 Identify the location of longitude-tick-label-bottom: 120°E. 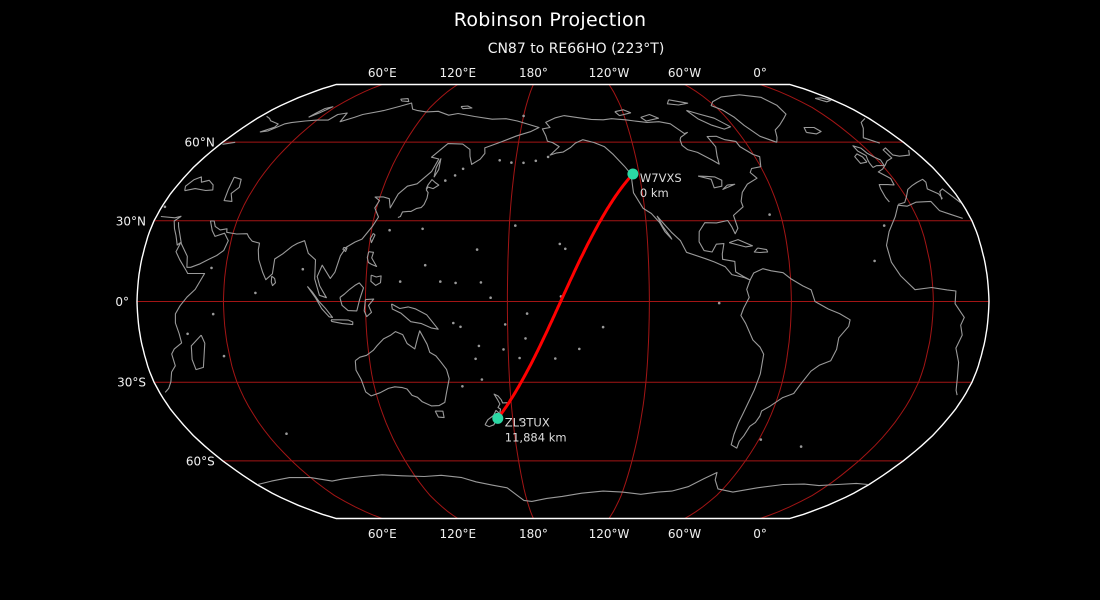
(458, 534).